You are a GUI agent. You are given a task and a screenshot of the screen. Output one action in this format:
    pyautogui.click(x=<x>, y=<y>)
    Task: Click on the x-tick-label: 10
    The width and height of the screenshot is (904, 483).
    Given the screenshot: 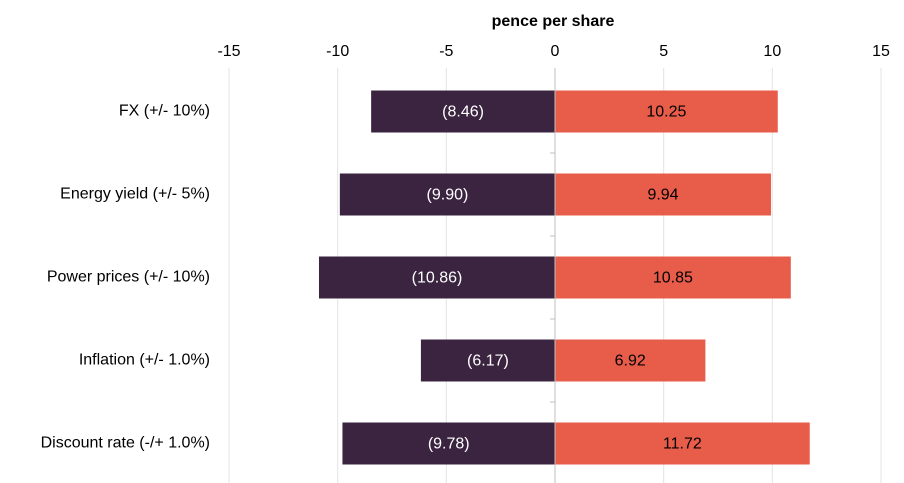 What is the action you would take?
    pyautogui.click(x=772, y=51)
    